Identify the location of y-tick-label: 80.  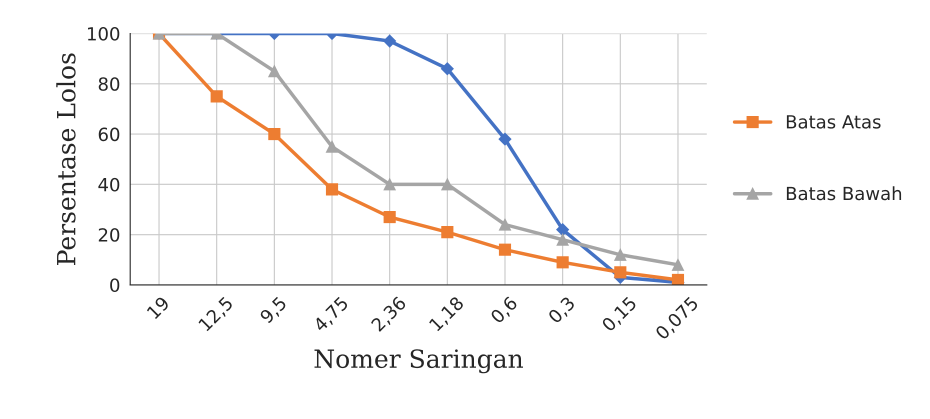
(109, 84).